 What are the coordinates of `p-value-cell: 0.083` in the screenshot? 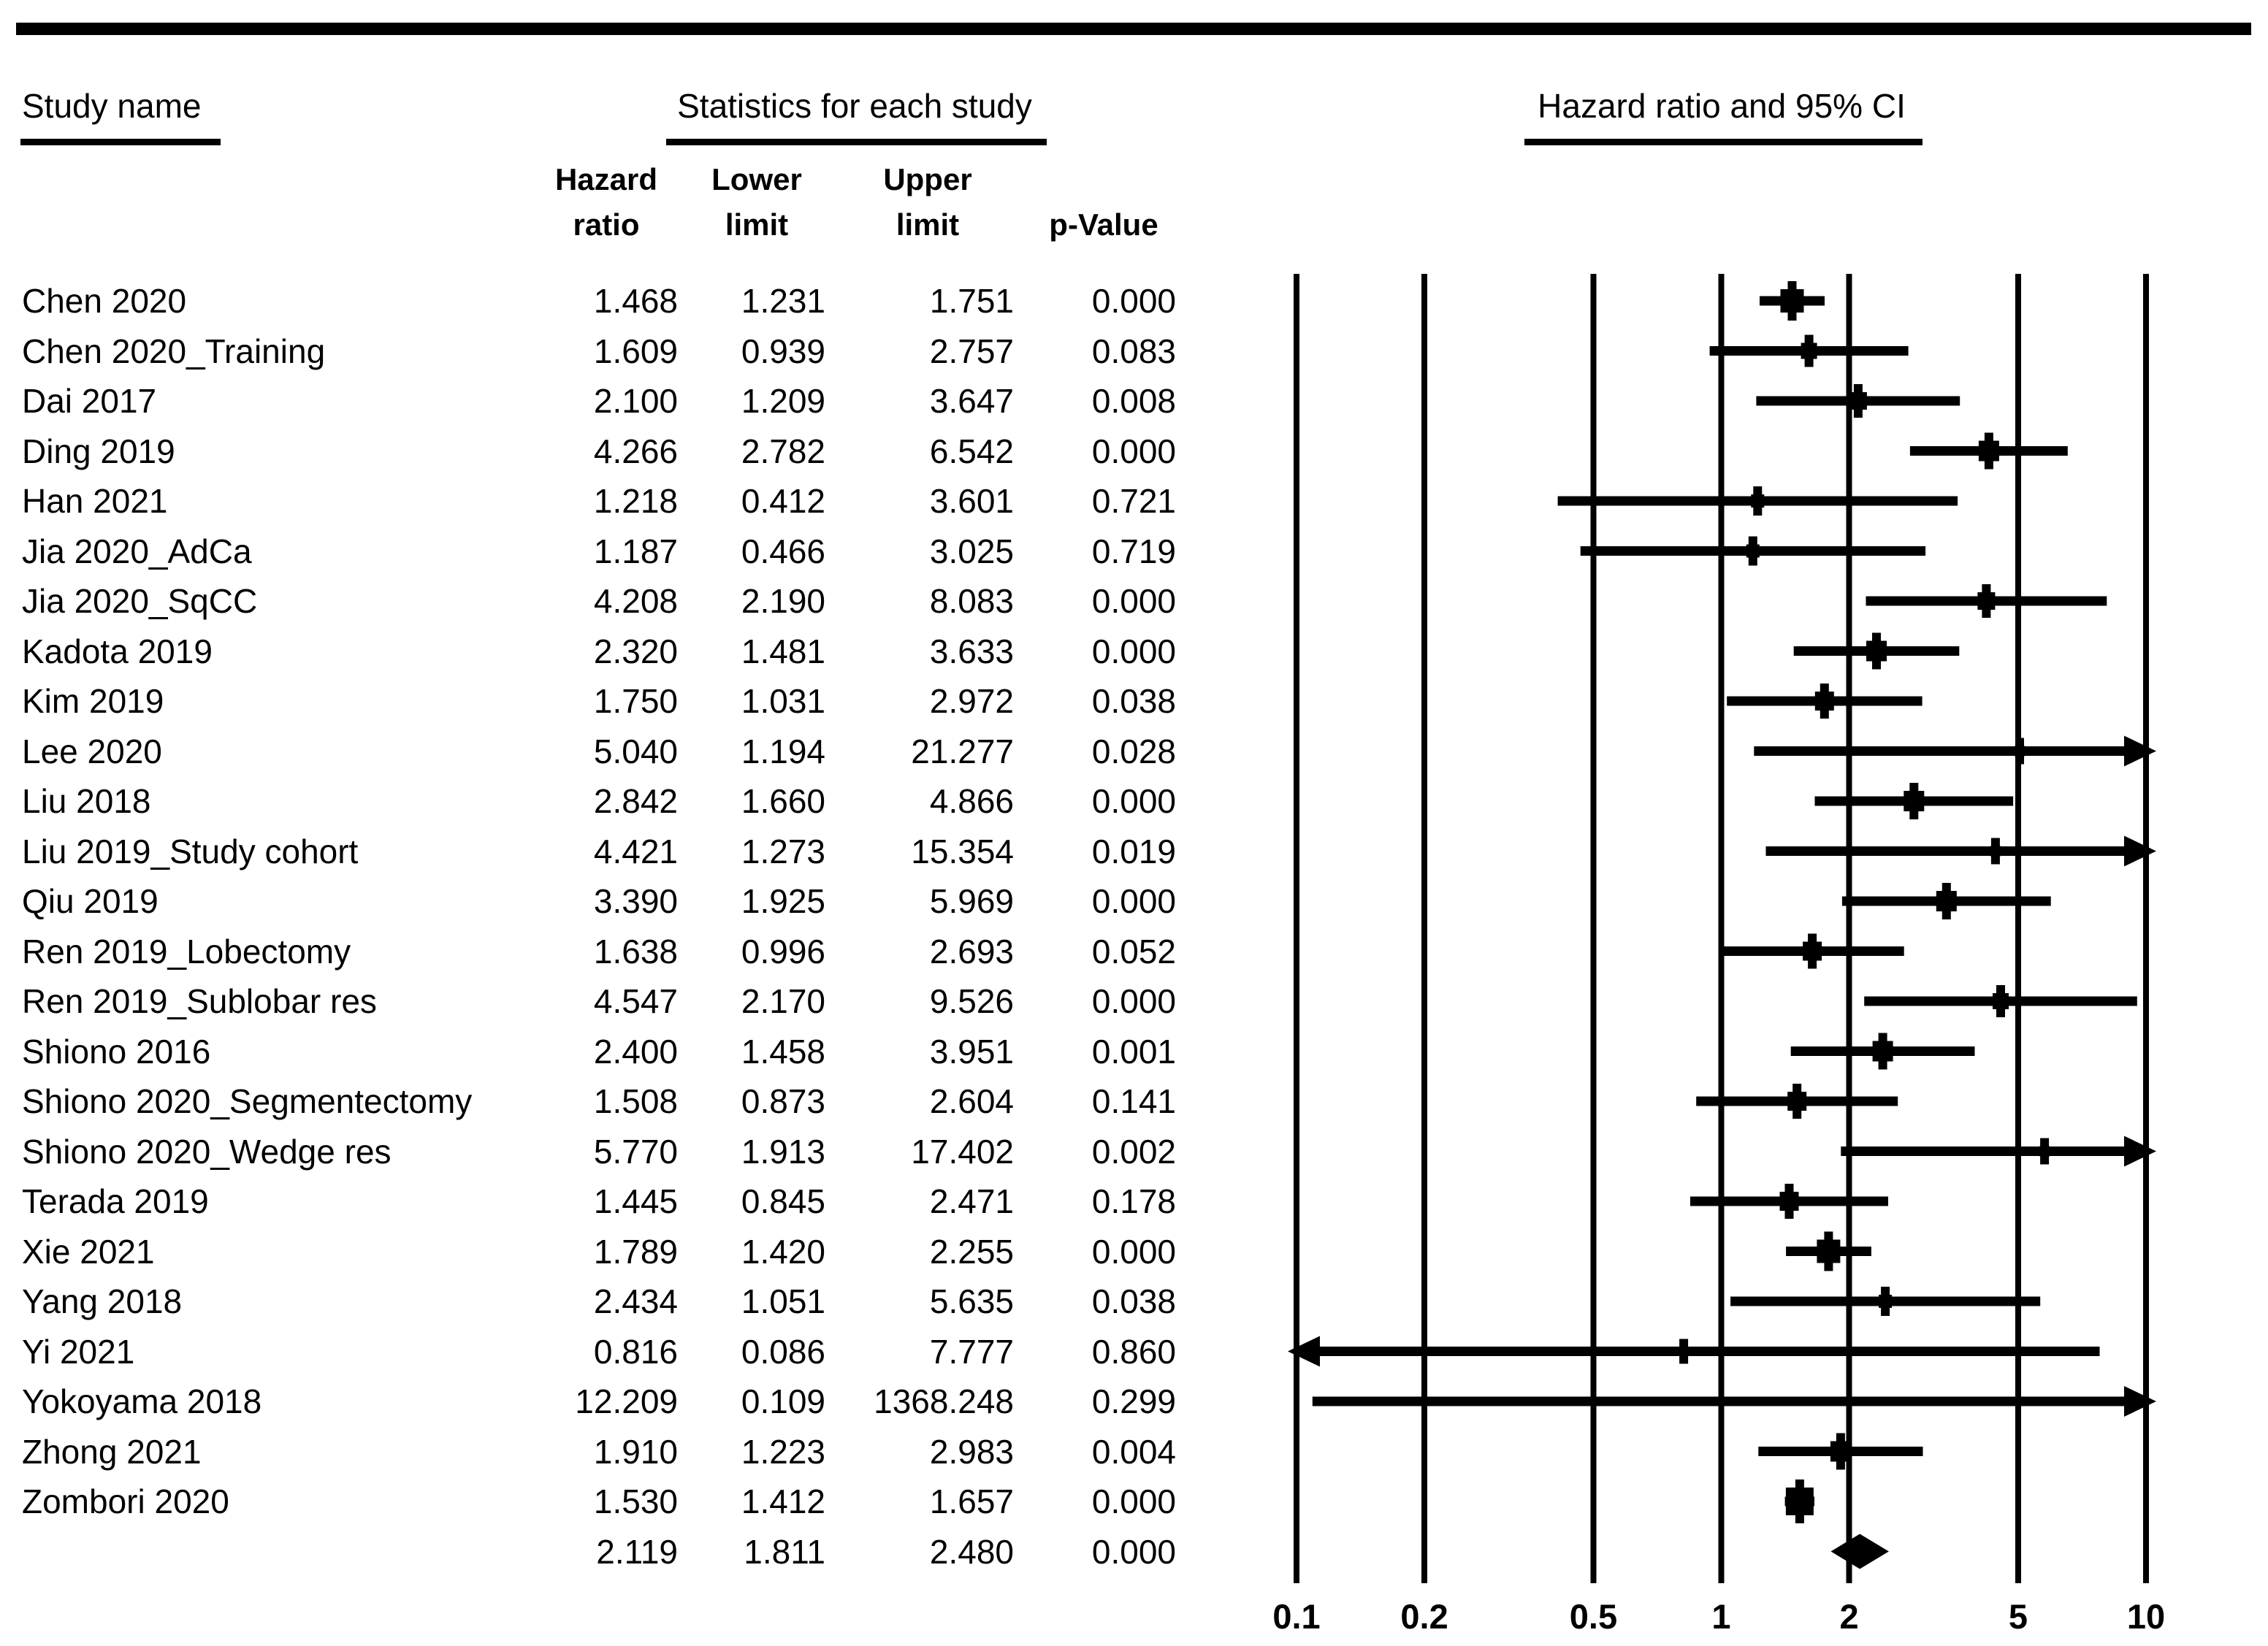 It's located at (1133, 351).